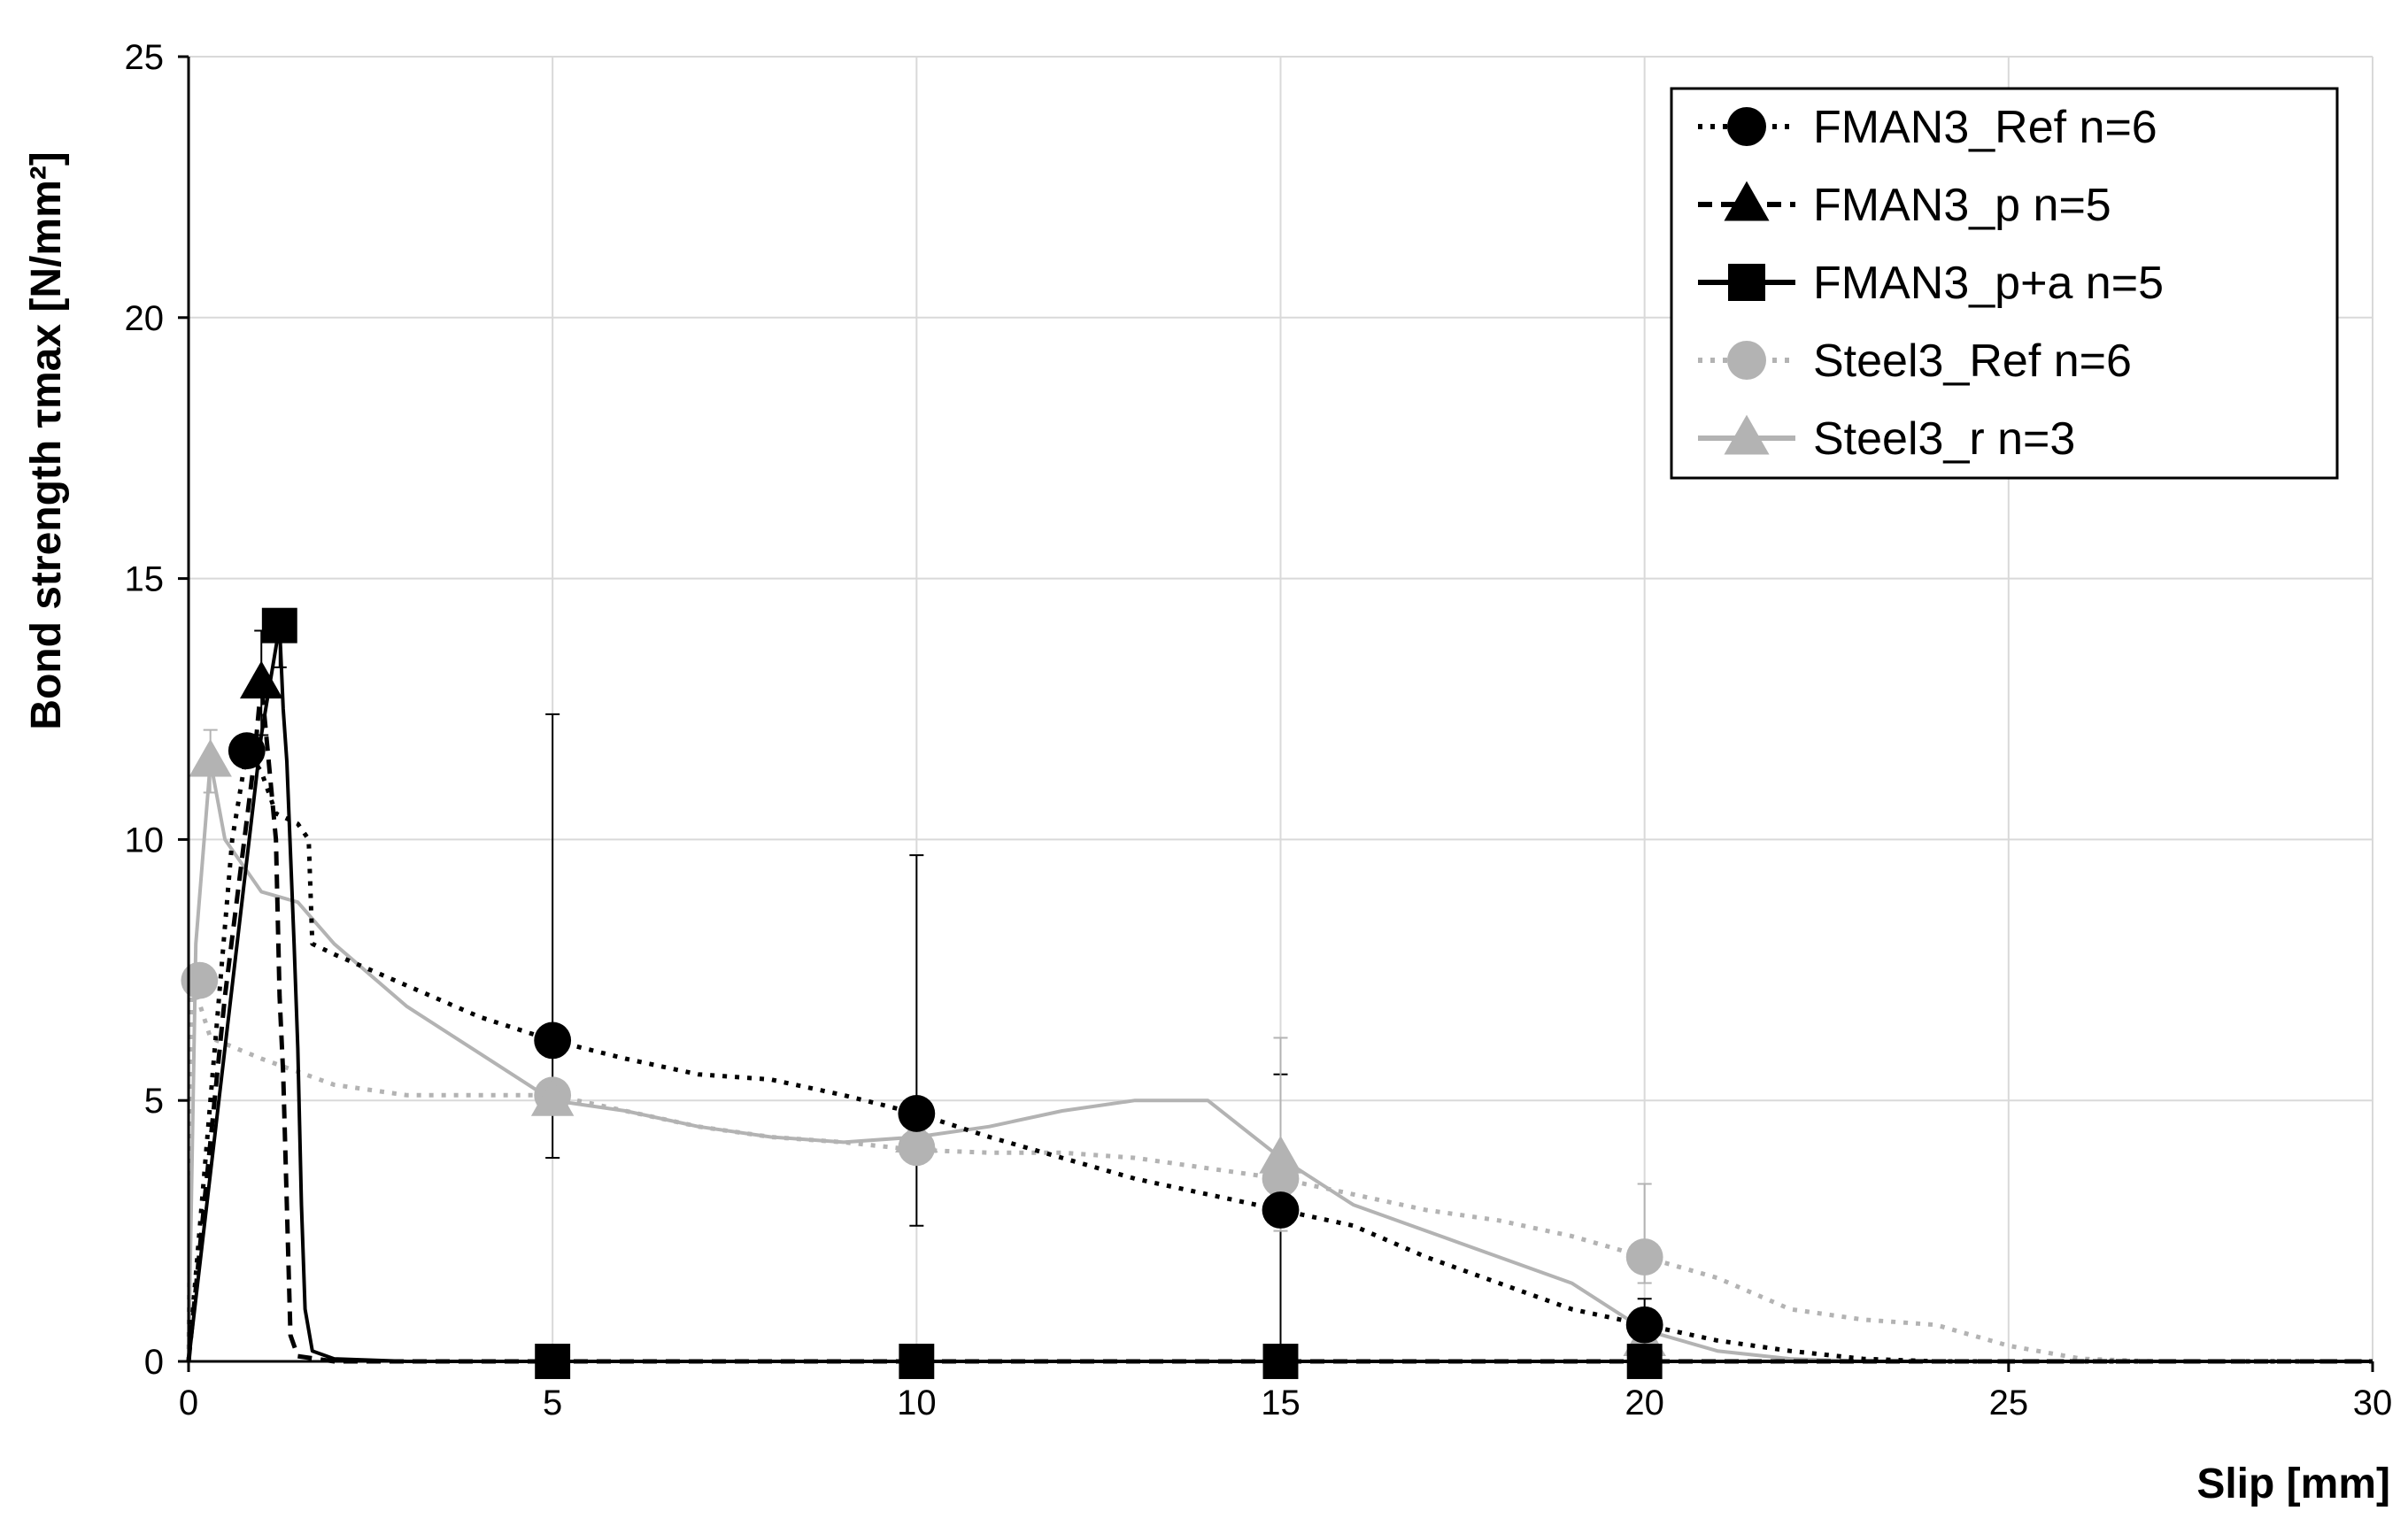 The width and height of the screenshot is (2408, 1534). I want to click on legend-label: FMAN3_p+a n=5, so click(1988, 283).